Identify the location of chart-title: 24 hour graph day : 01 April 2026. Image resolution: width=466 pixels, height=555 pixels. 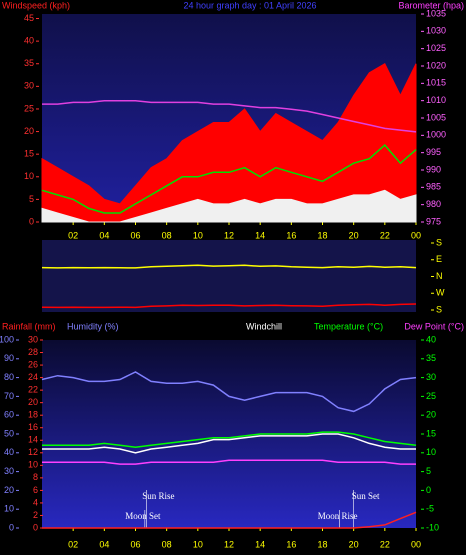
(249, 5).